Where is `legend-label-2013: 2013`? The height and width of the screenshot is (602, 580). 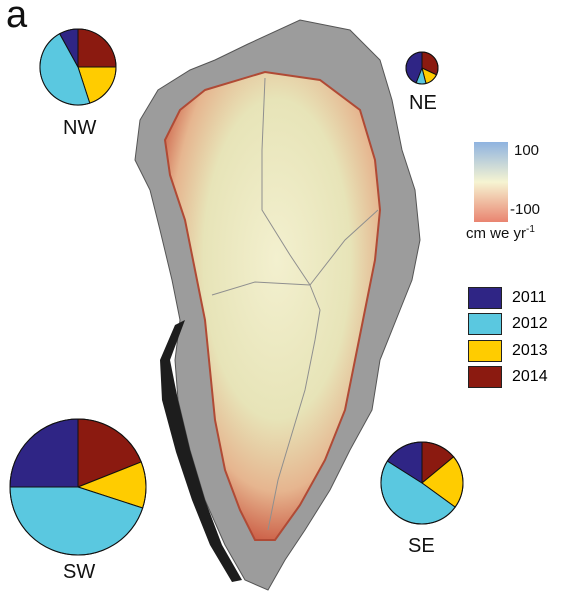 legend-label-2013: 2013 is located at coordinates (530, 350).